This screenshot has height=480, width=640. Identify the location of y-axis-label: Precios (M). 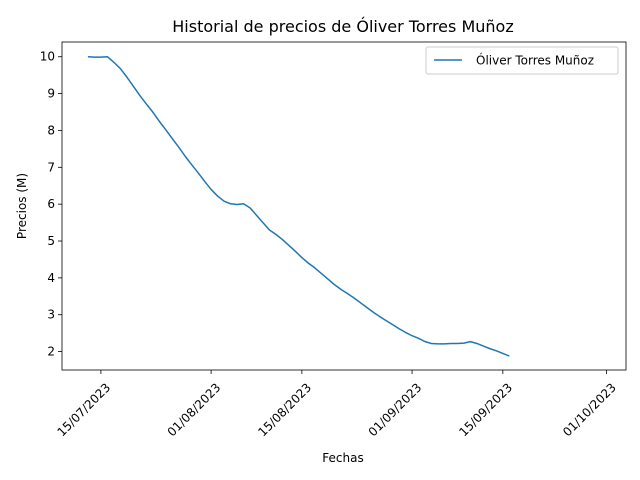
(22, 206).